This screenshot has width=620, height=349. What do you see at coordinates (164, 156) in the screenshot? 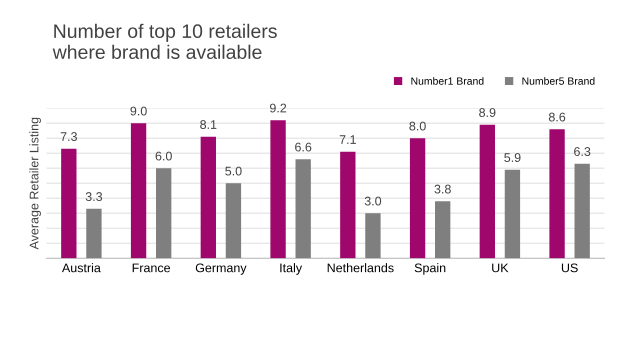
I see `data-label: 6.0` at bounding box center [164, 156].